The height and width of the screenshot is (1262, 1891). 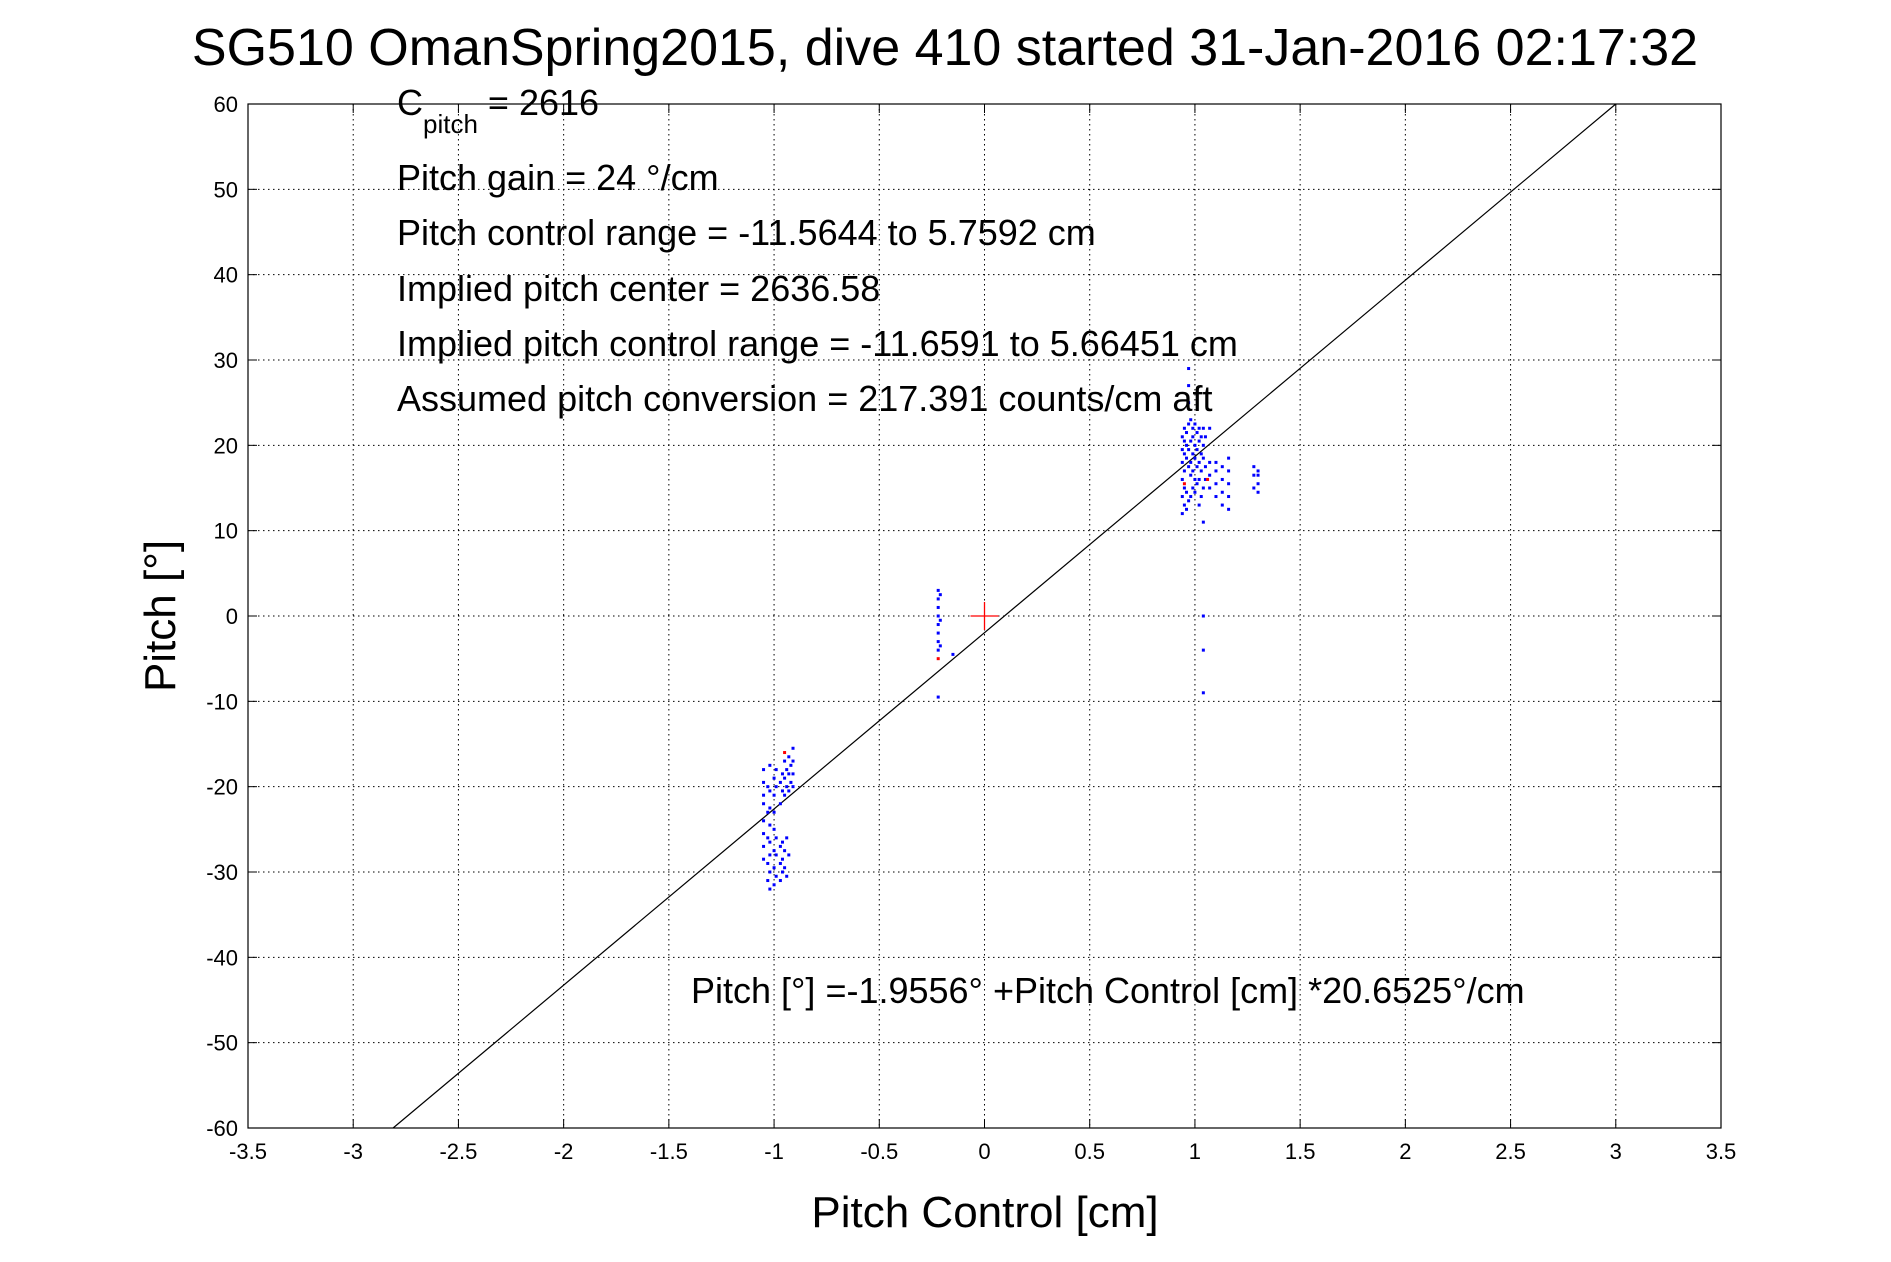 What do you see at coordinates (1616, 1151) in the screenshot?
I see `x-tick-label: 3` at bounding box center [1616, 1151].